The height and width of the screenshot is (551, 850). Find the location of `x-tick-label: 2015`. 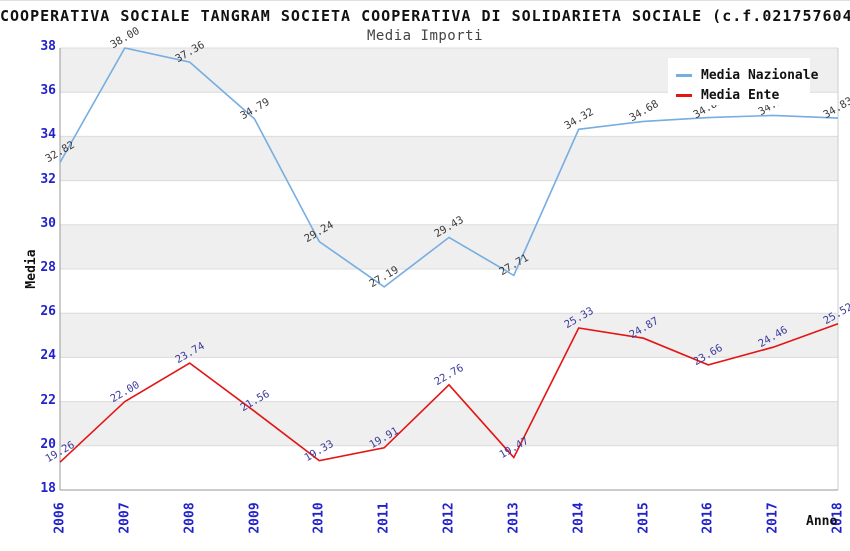

x-tick-label: 2015 is located at coordinates (643, 518).